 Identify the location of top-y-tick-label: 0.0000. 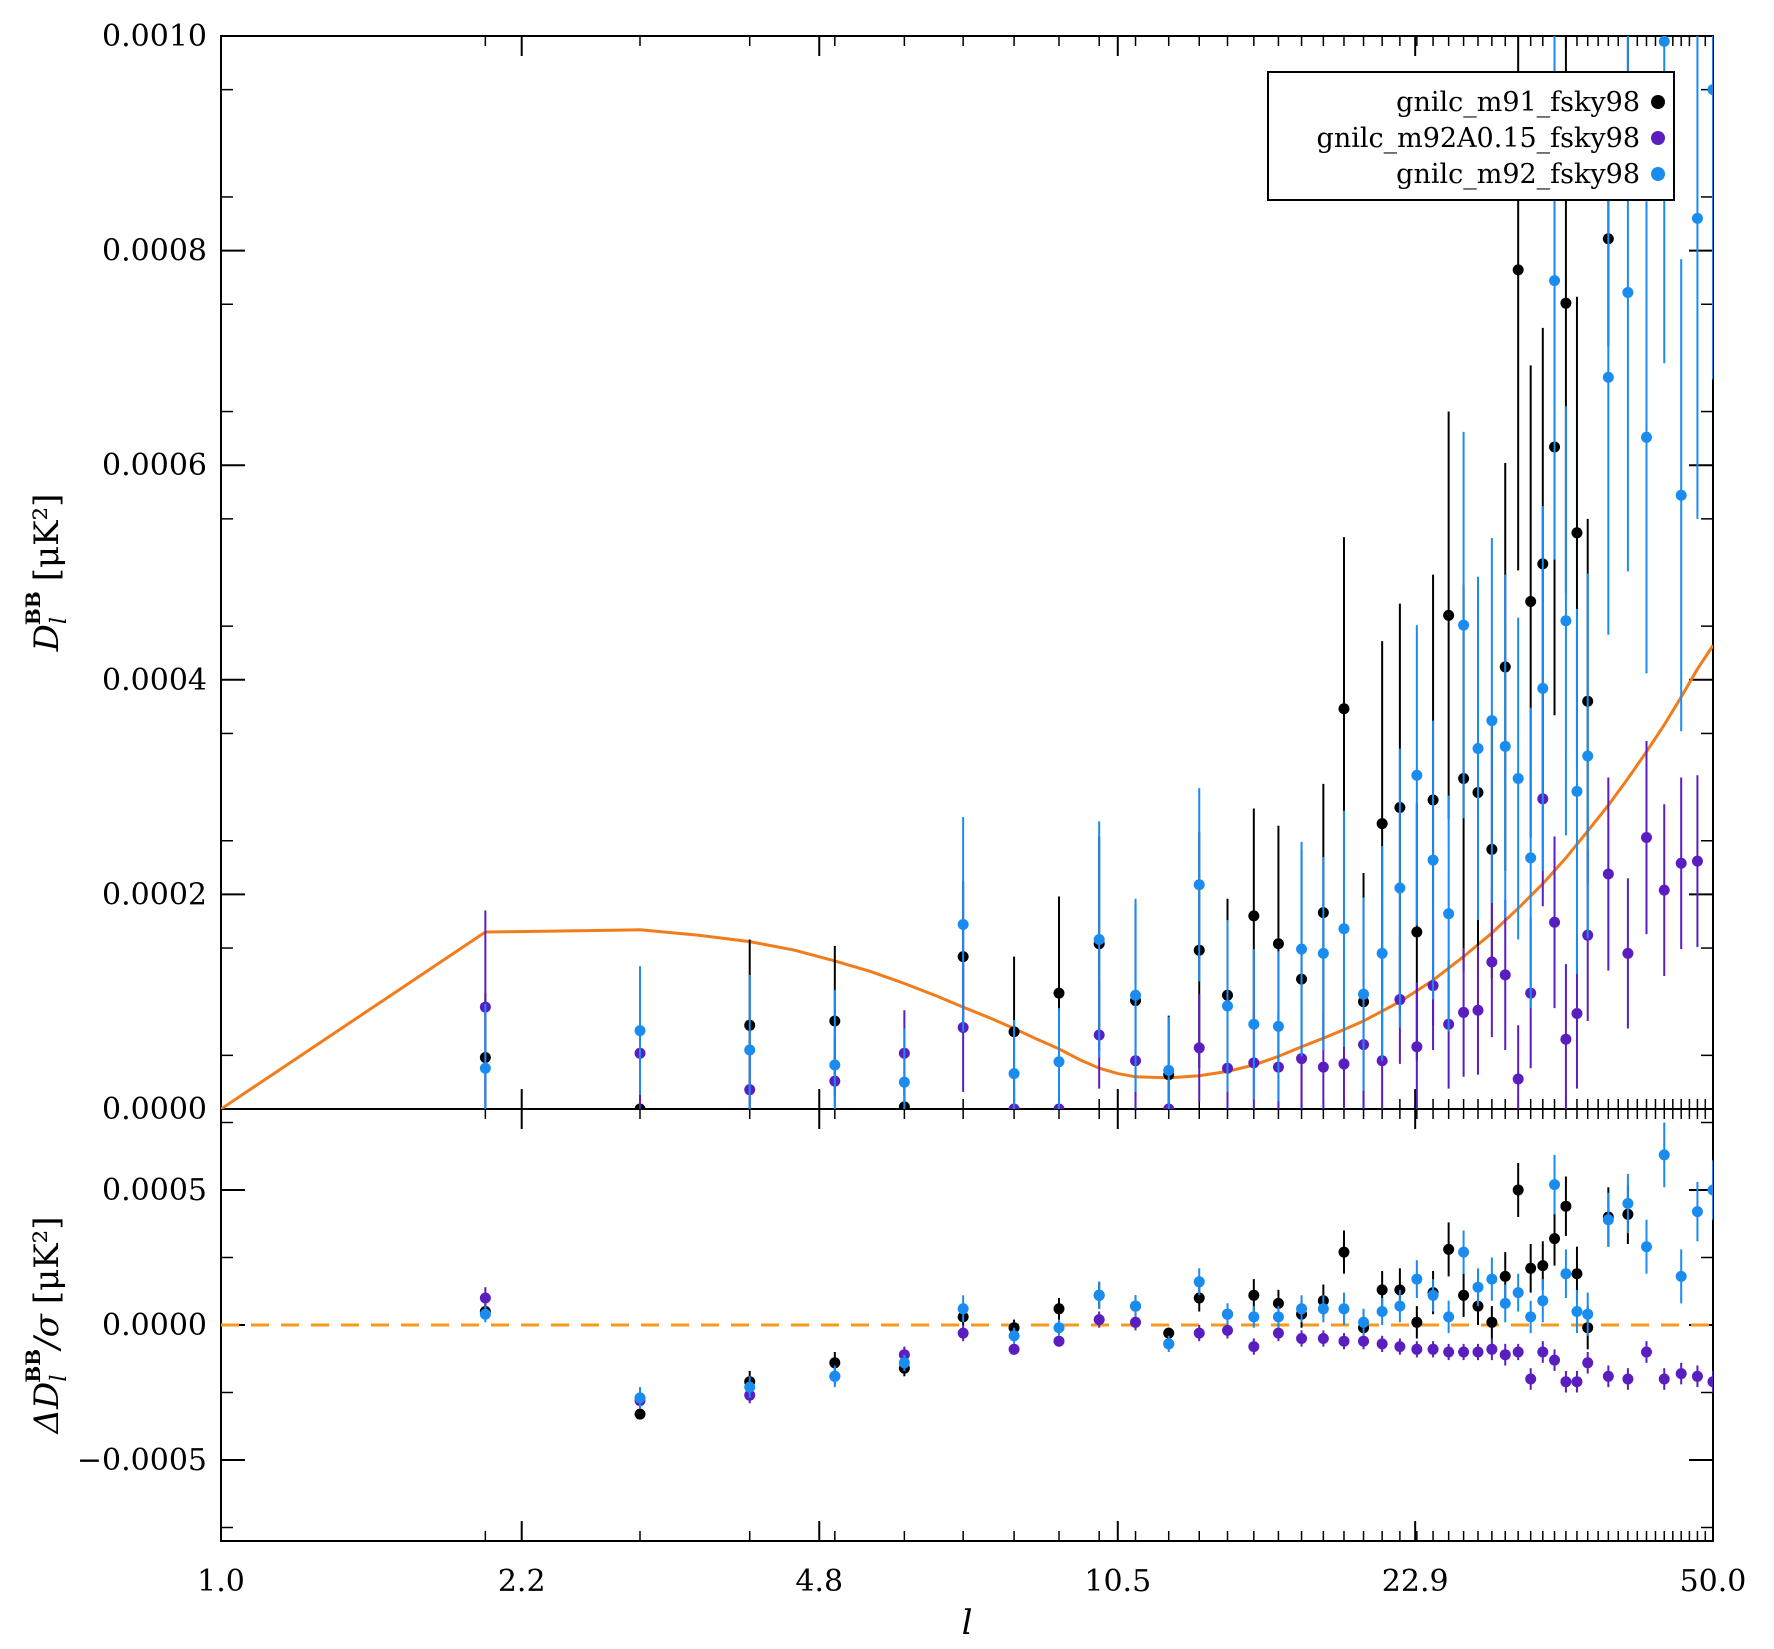
(154, 1109).